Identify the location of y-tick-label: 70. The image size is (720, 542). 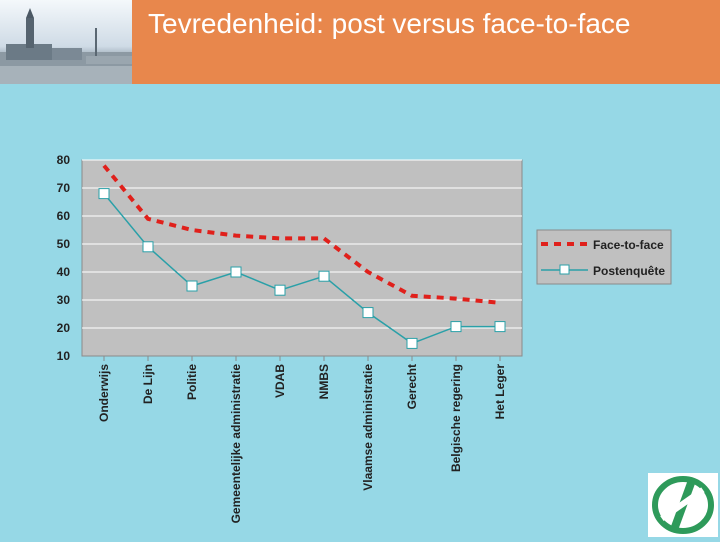
(64, 188).